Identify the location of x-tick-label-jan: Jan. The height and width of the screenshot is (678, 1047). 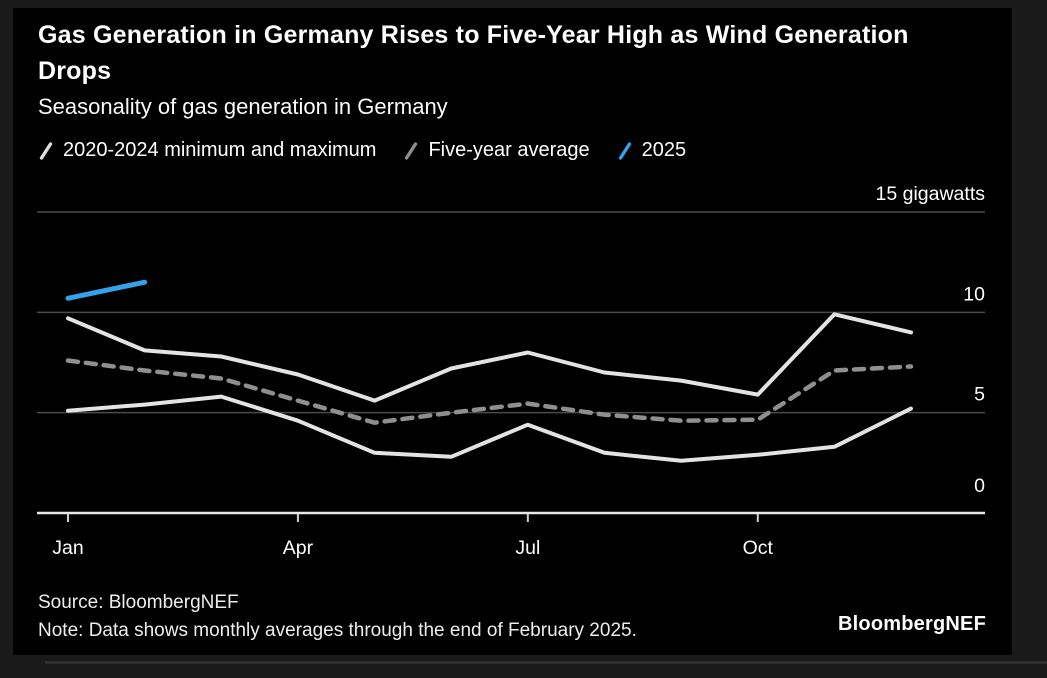
(67, 548).